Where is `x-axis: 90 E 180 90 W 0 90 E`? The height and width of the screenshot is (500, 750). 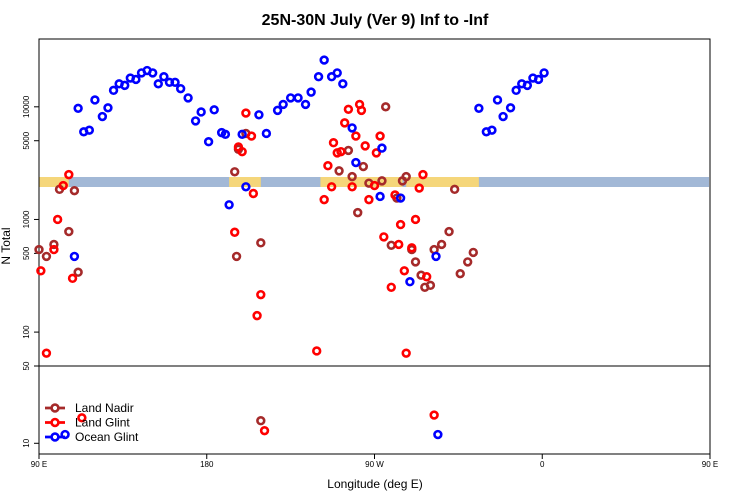 x-axis: 90 E 180 90 W 0 90 E is located at coordinates (374, 461).